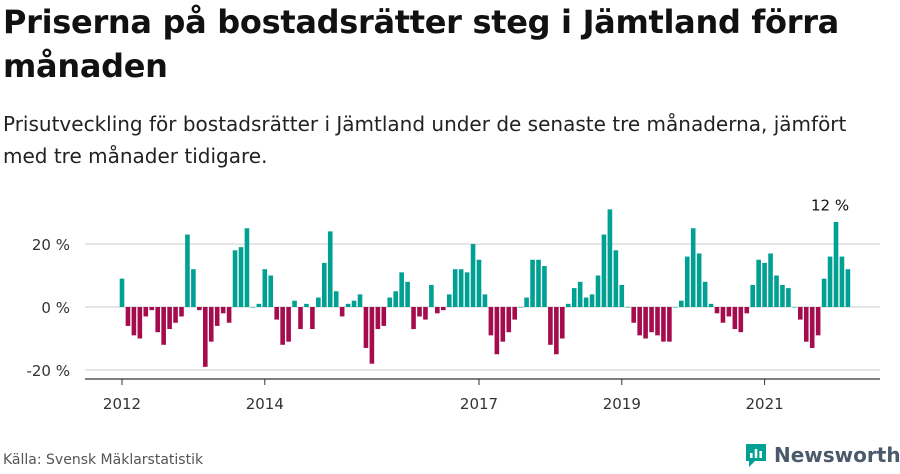 The image size is (900, 474). Describe the element at coordinates (51, 245) in the screenshot. I see `y-tick-label: 20 %` at that location.